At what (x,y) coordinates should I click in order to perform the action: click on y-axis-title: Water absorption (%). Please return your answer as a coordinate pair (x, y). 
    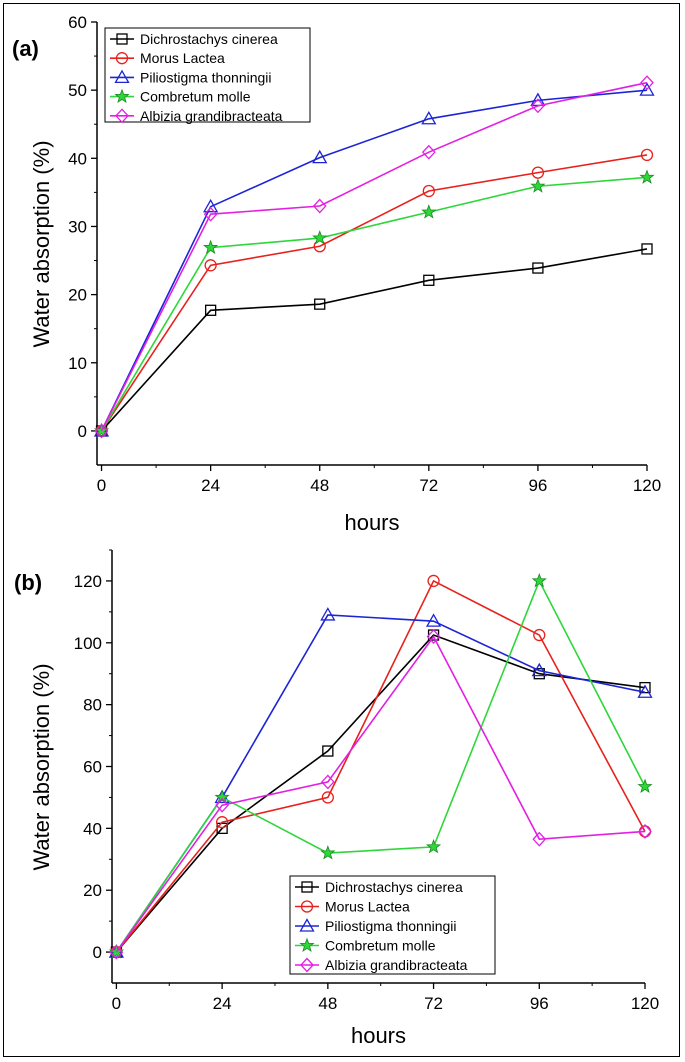
    Looking at the image, I should click on (41, 243).